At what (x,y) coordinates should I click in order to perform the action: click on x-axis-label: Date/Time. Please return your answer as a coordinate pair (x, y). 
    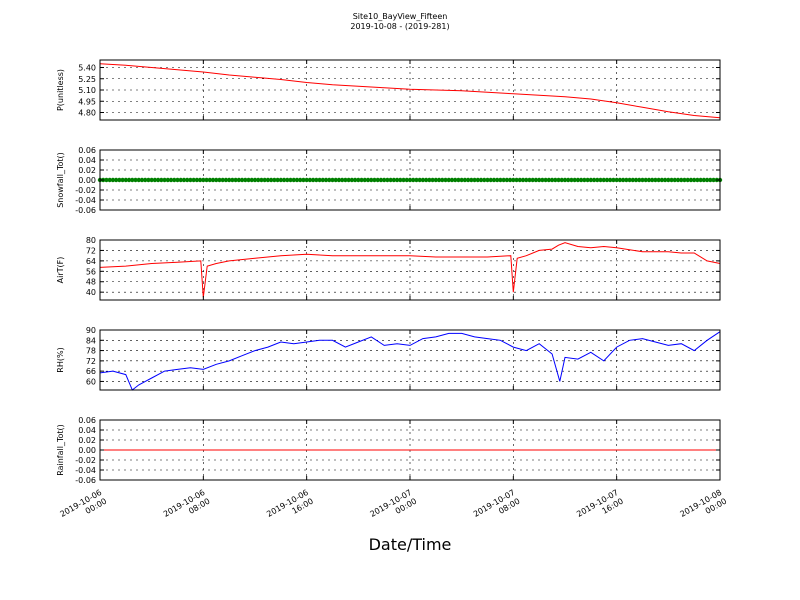
    Looking at the image, I should click on (410, 544).